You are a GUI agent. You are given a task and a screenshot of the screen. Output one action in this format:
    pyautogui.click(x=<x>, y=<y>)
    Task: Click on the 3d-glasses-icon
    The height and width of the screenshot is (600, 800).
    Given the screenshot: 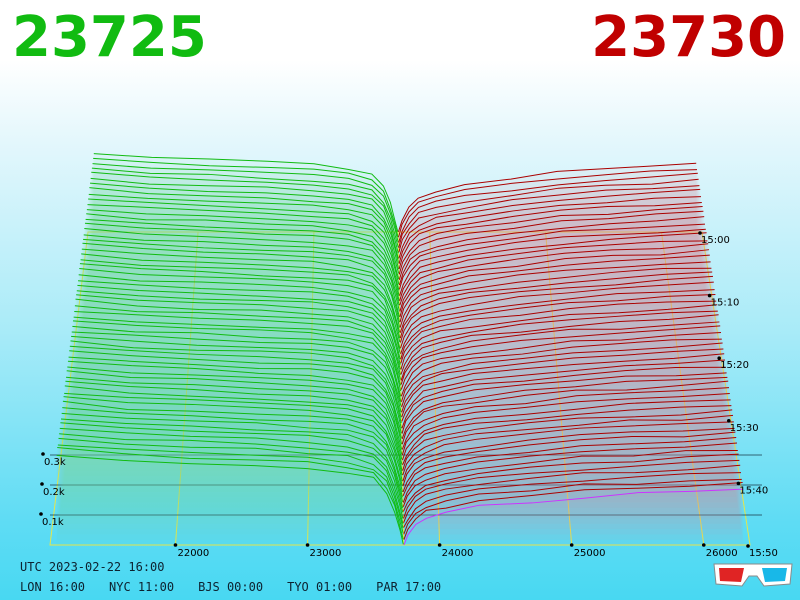 What is the action you would take?
    pyautogui.click(x=753, y=575)
    